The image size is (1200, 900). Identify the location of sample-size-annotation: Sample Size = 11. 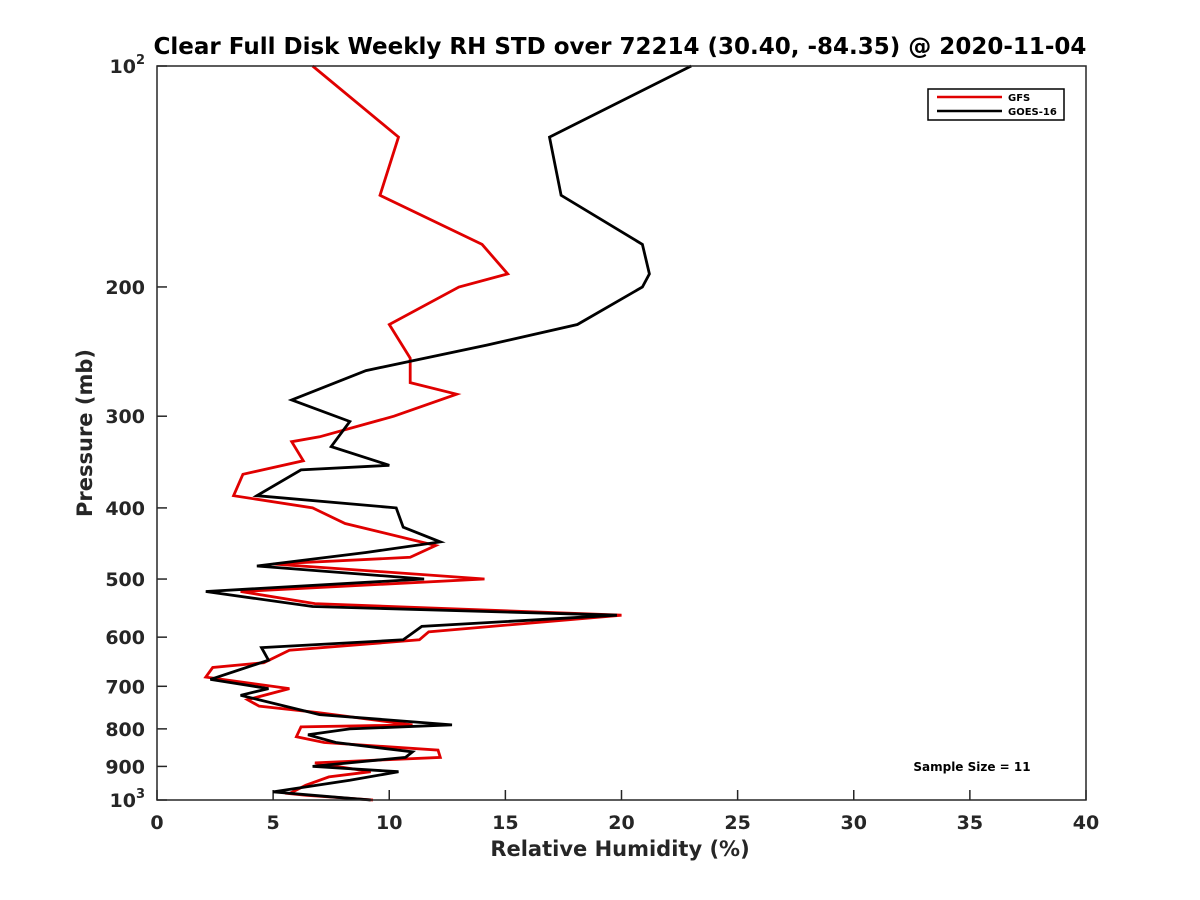
(971, 767).